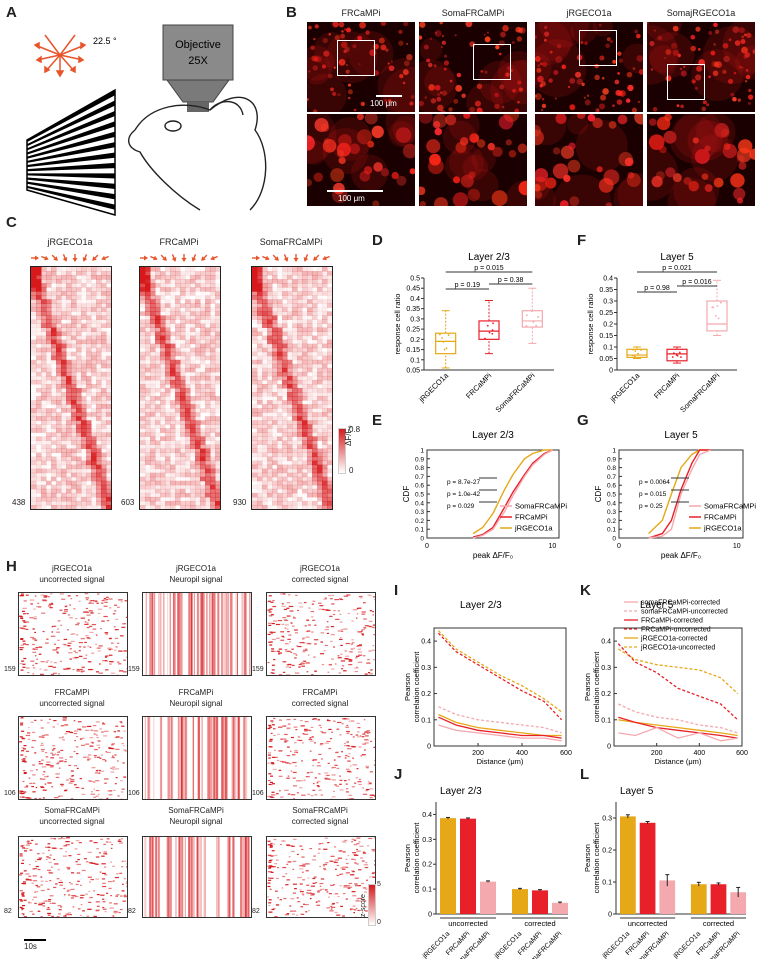 The height and width of the screenshot is (959, 758). I want to click on y-tick-label: 0.7, so click(419, 477).